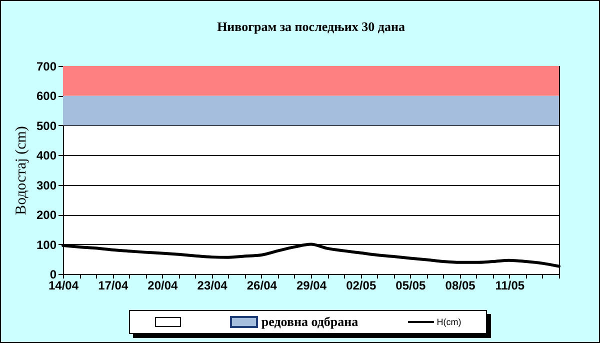 The width and height of the screenshot is (600, 343). I want to click on x-tick-label: 11/05, so click(510, 285).